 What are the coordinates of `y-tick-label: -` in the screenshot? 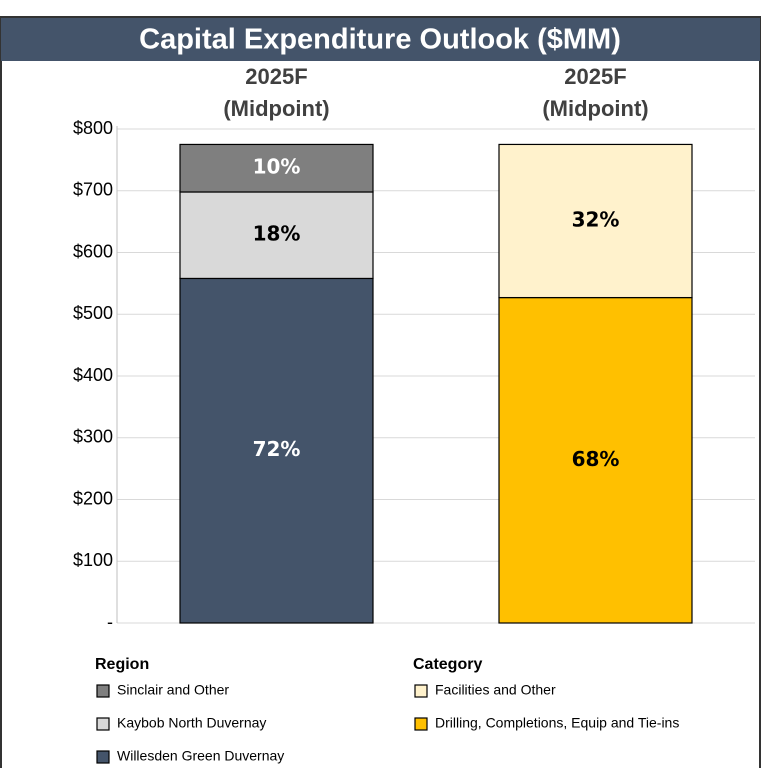 It's located at (110, 622).